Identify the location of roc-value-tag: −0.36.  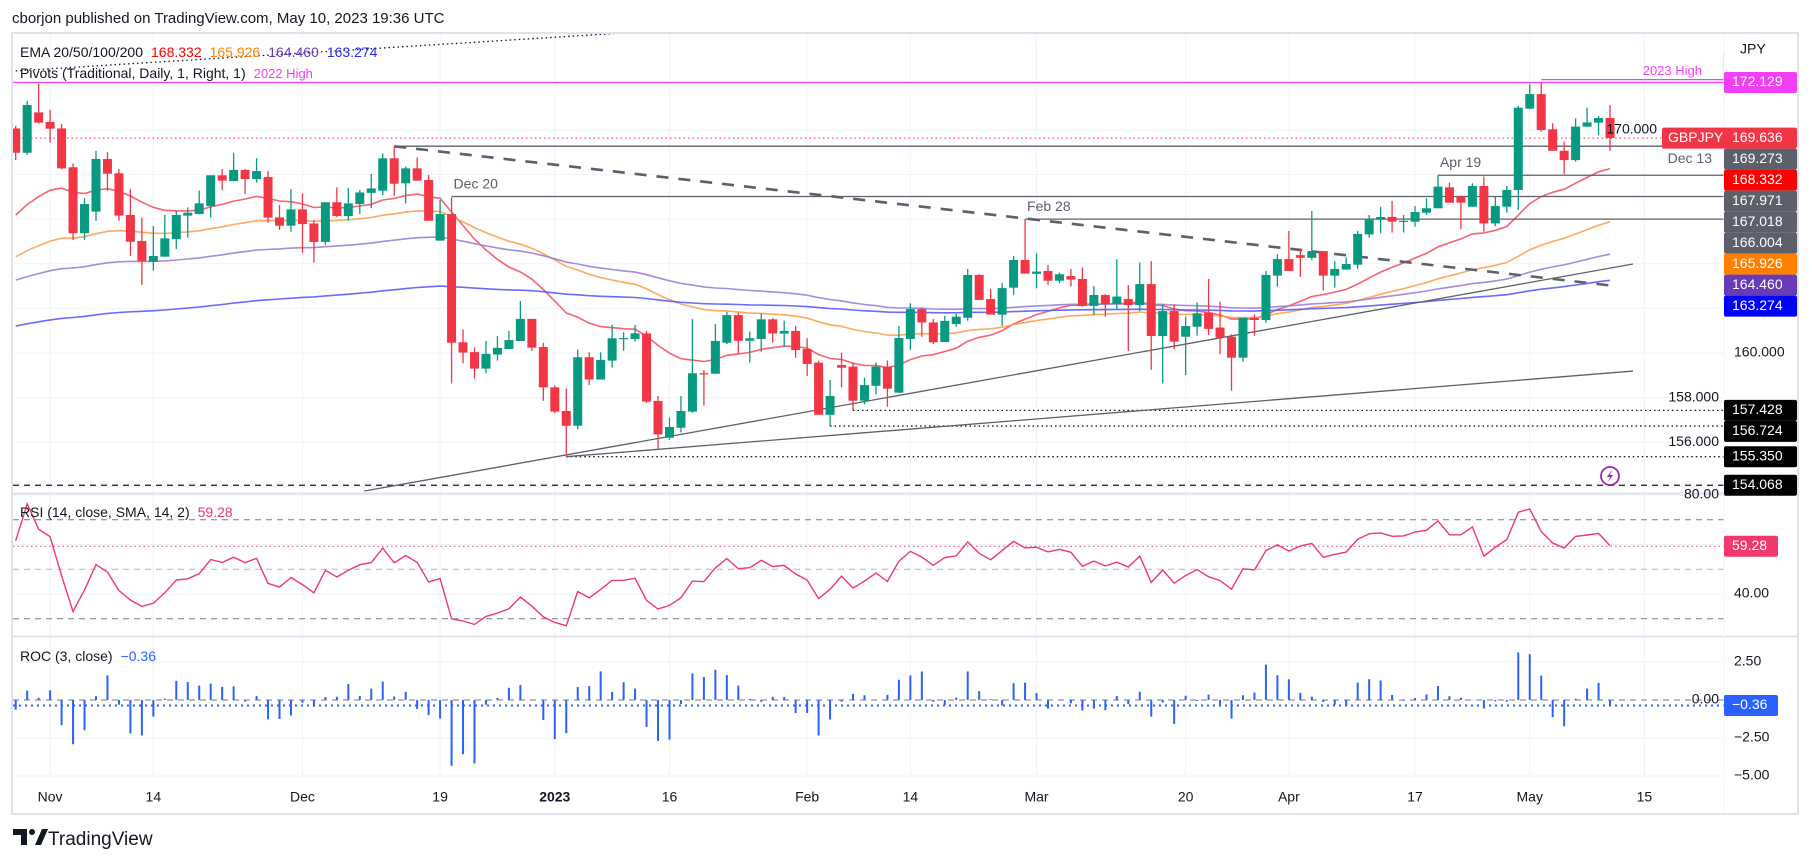
(1751, 705).